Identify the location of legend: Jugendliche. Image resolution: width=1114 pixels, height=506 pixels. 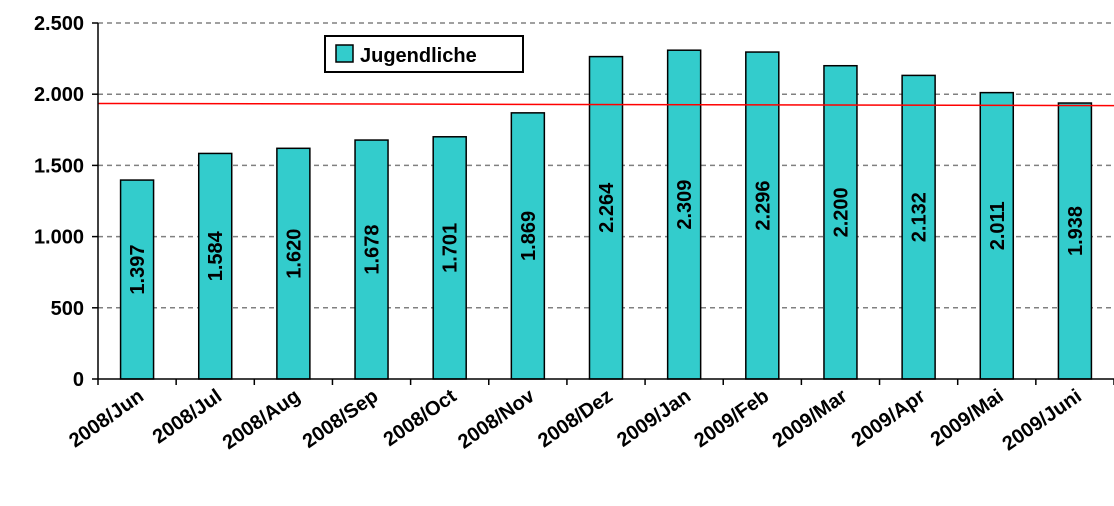
(424, 54).